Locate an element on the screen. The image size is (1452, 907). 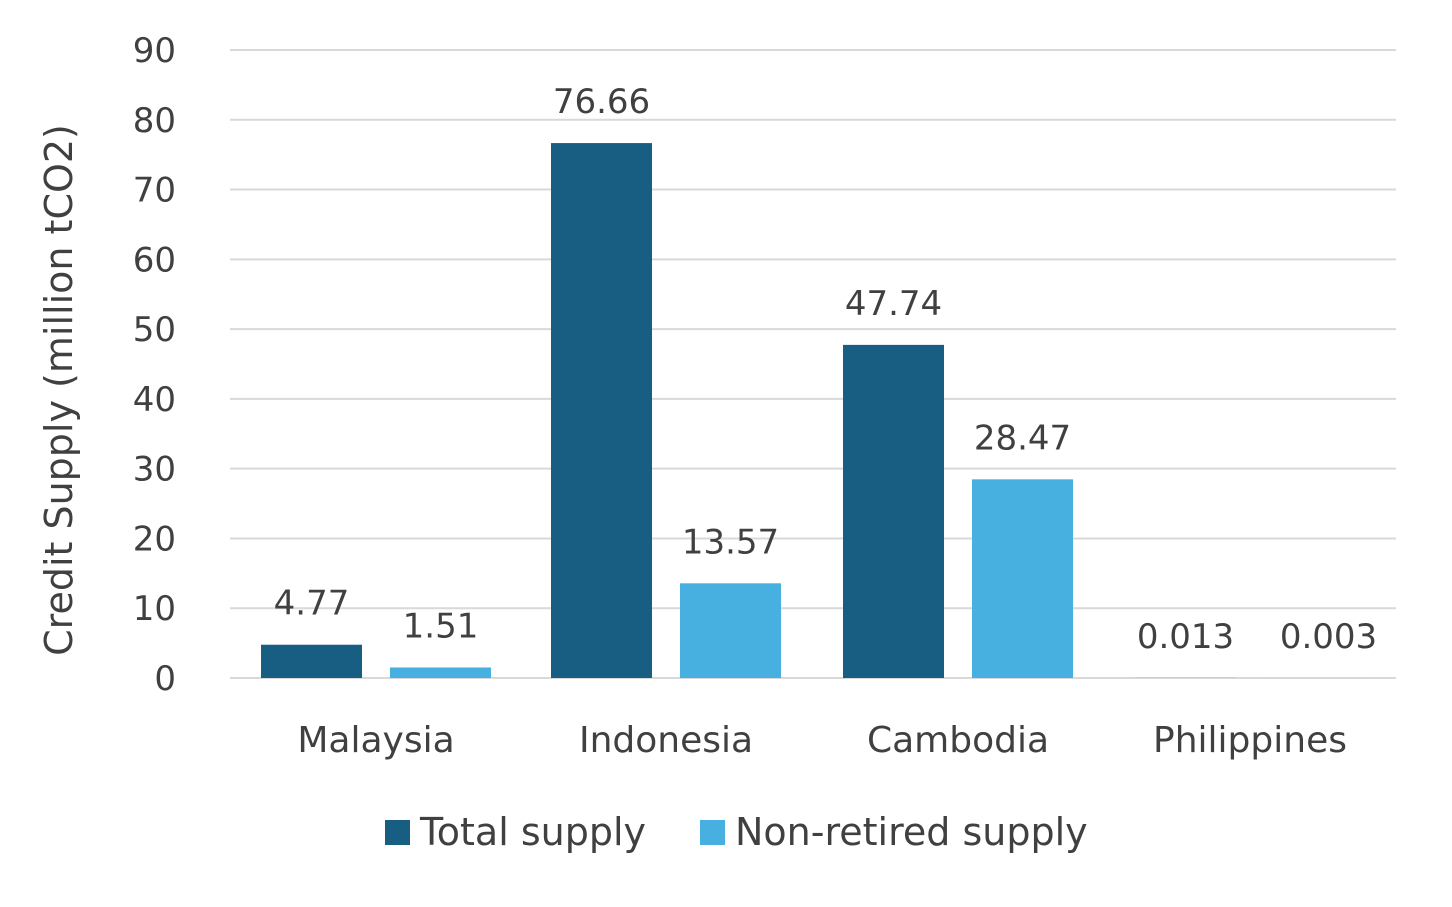
bar-non-retired-supply-indonesia is located at coordinates (730, 630).